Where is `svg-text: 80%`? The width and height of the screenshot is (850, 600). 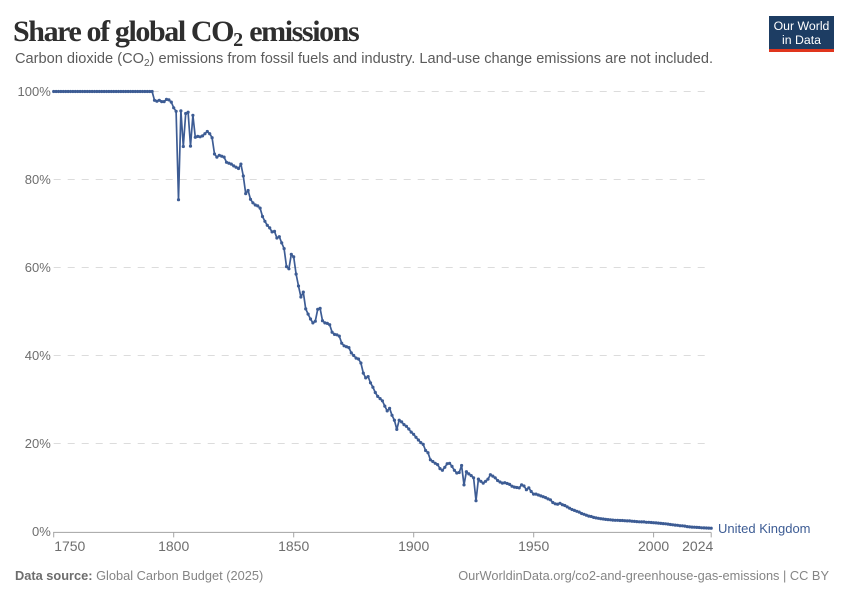 svg-text: 80% is located at coordinates (38, 179).